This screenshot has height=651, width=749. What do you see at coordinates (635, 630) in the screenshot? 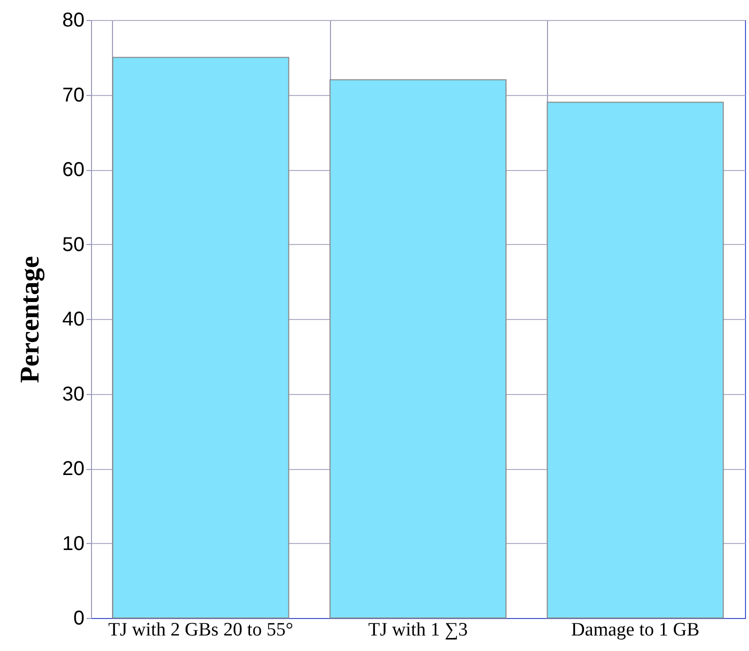
I see `x-tick-label: Damage to 1 GB` at bounding box center [635, 630].